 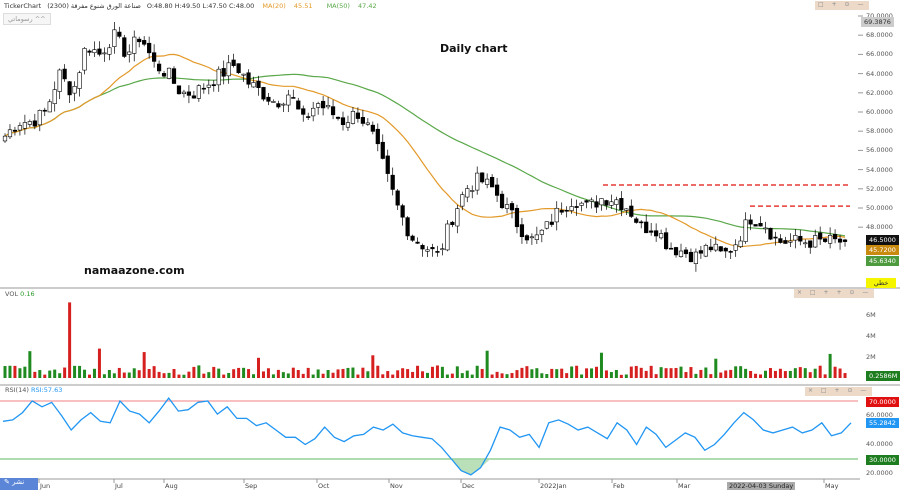 I want to click on time-label: 2022Jan, so click(x=553, y=486).